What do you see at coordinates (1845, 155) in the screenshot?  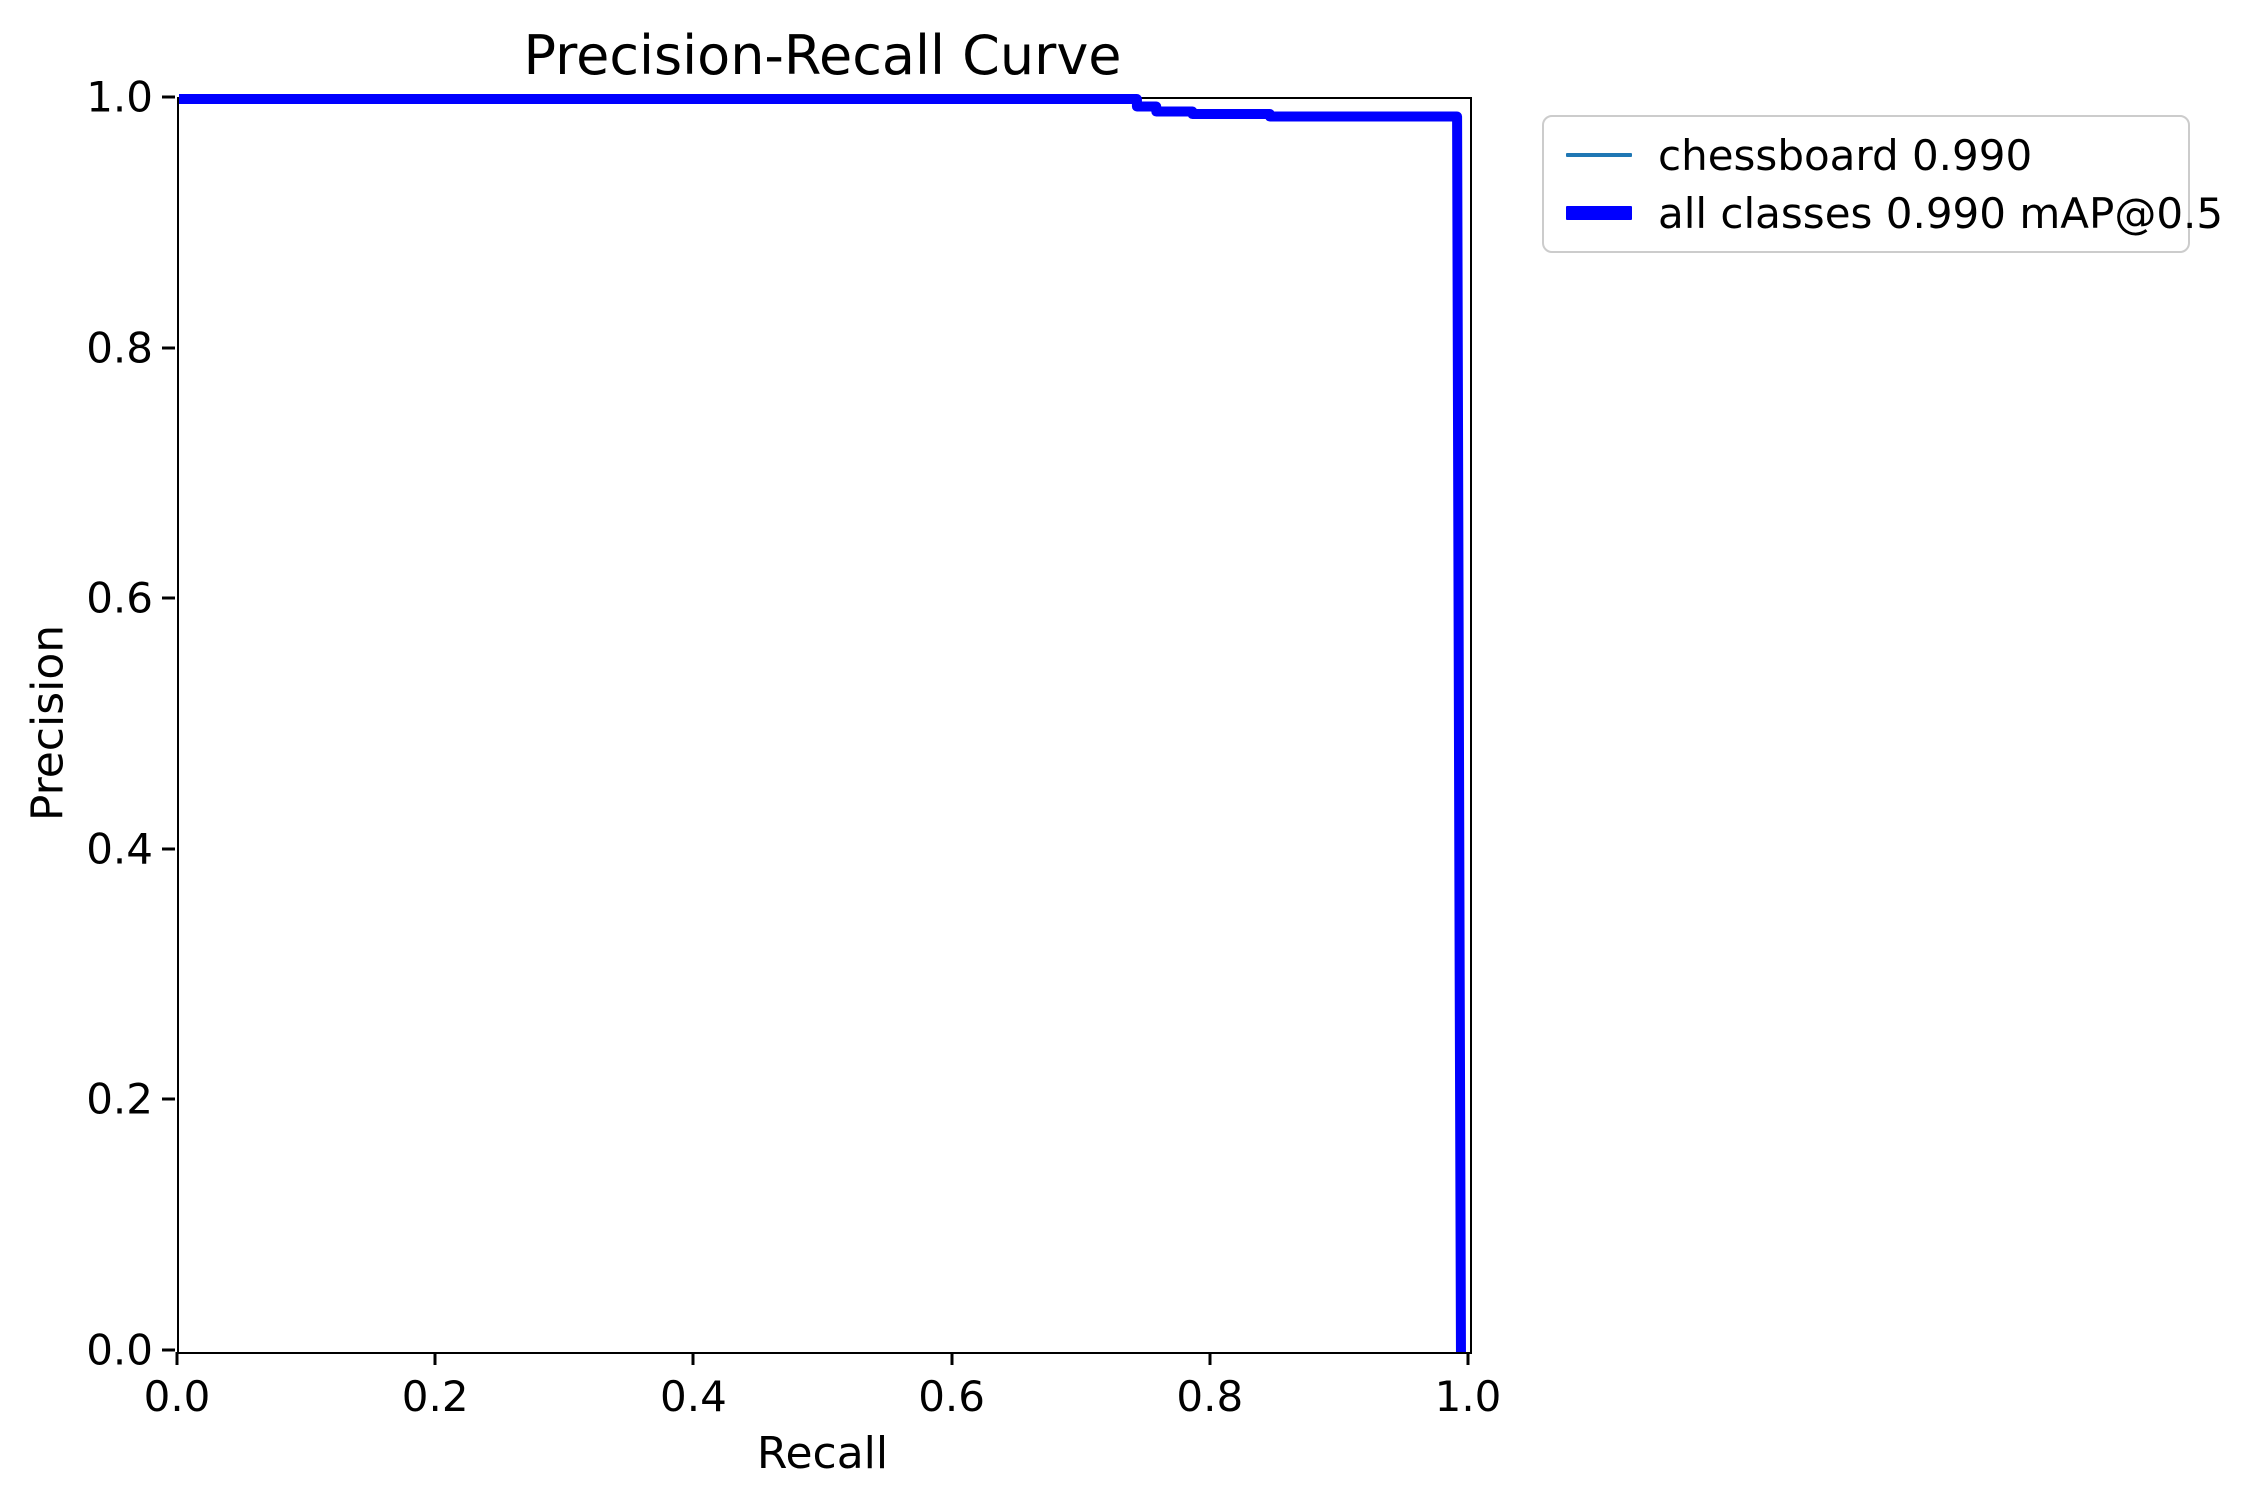 I see `legend-label-chessboard: chessboard 0.990` at bounding box center [1845, 155].